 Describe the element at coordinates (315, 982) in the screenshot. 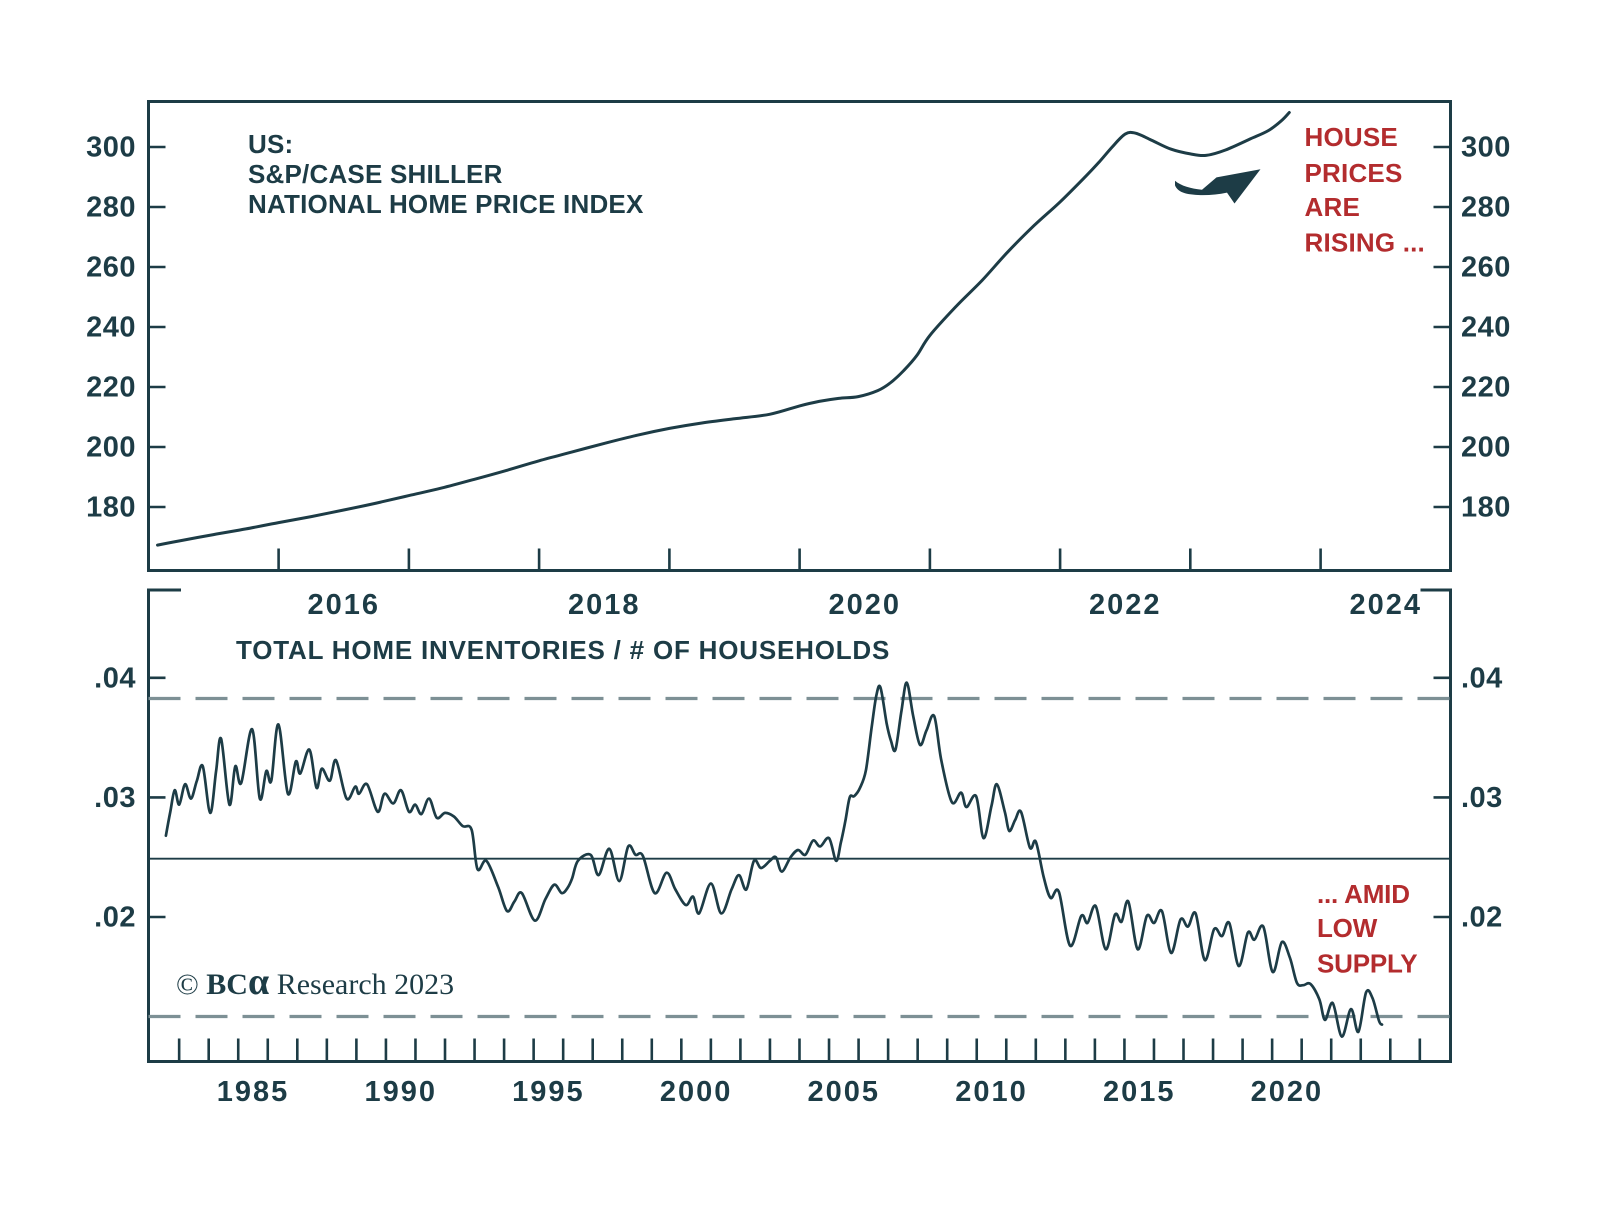

I see `svg-text: © BCα Research 2023` at that location.